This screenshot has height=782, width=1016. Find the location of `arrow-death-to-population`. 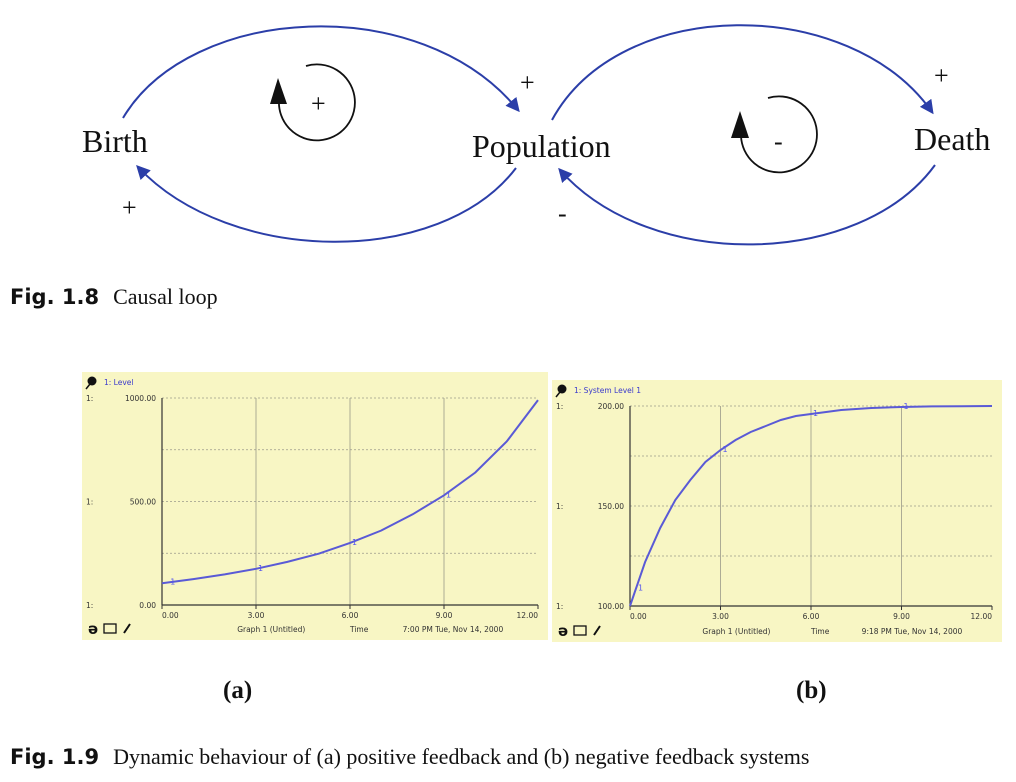

arrow-death-to-population is located at coordinates (747, 205).